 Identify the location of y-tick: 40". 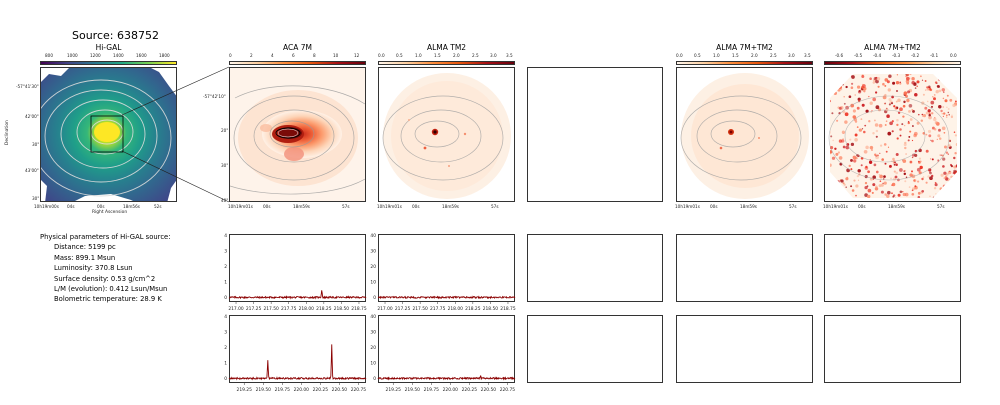
(225, 200).